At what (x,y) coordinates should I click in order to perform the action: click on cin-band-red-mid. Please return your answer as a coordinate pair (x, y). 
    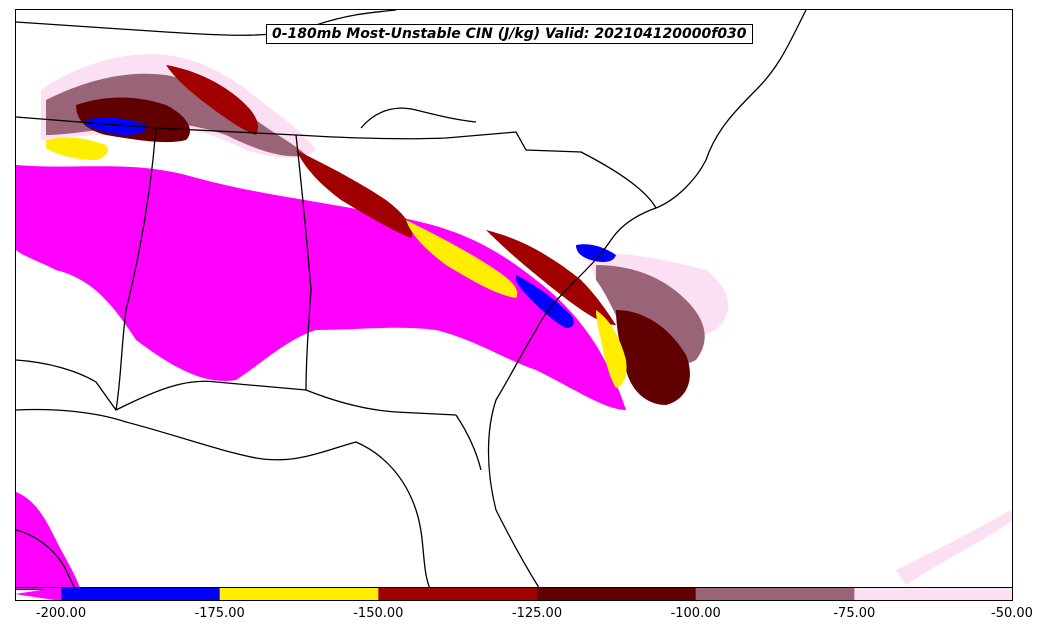
    Looking at the image, I should click on (551, 277).